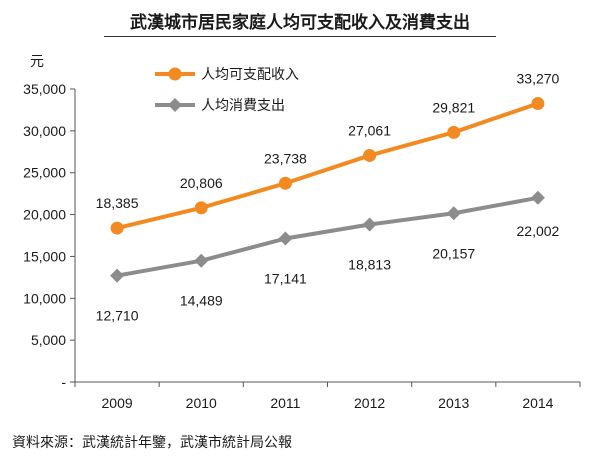 The image size is (600, 463). What do you see at coordinates (44, 131) in the screenshot?
I see `y-tick-label: 30,000` at bounding box center [44, 131].